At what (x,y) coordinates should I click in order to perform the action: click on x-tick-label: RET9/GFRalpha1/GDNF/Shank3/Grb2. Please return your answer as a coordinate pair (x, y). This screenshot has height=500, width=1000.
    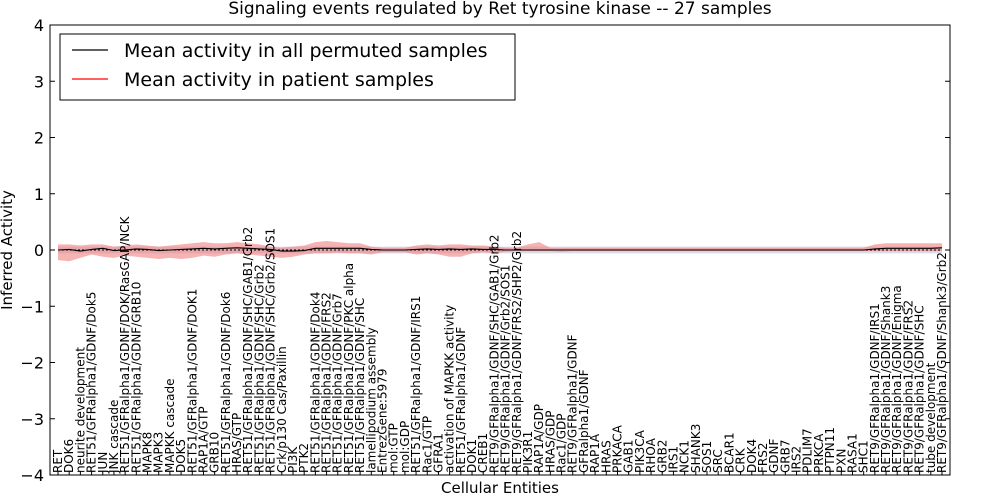
    Looking at the image, I should click on (942, 362).